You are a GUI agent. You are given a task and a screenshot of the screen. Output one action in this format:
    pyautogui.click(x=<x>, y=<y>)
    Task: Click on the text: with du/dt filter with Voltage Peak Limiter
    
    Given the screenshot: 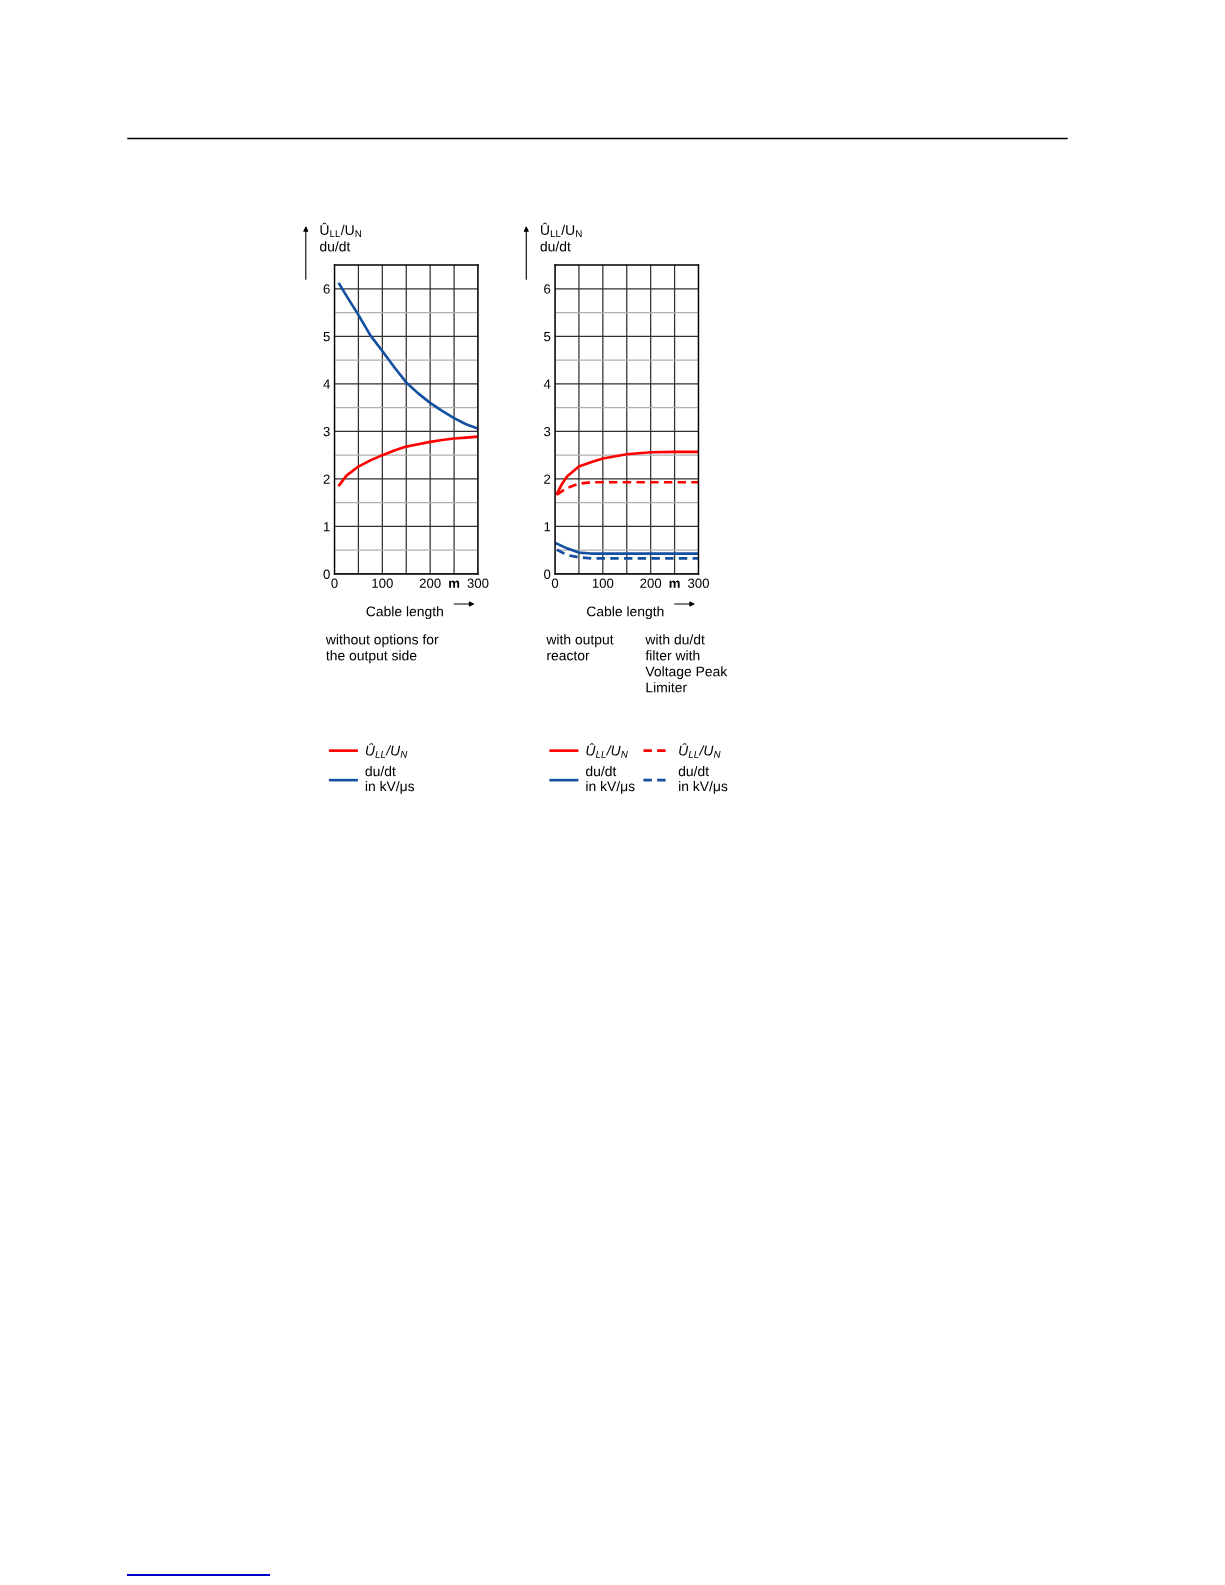 What is the action you would take?
    pyautogui.click(x=686, y=663)
    